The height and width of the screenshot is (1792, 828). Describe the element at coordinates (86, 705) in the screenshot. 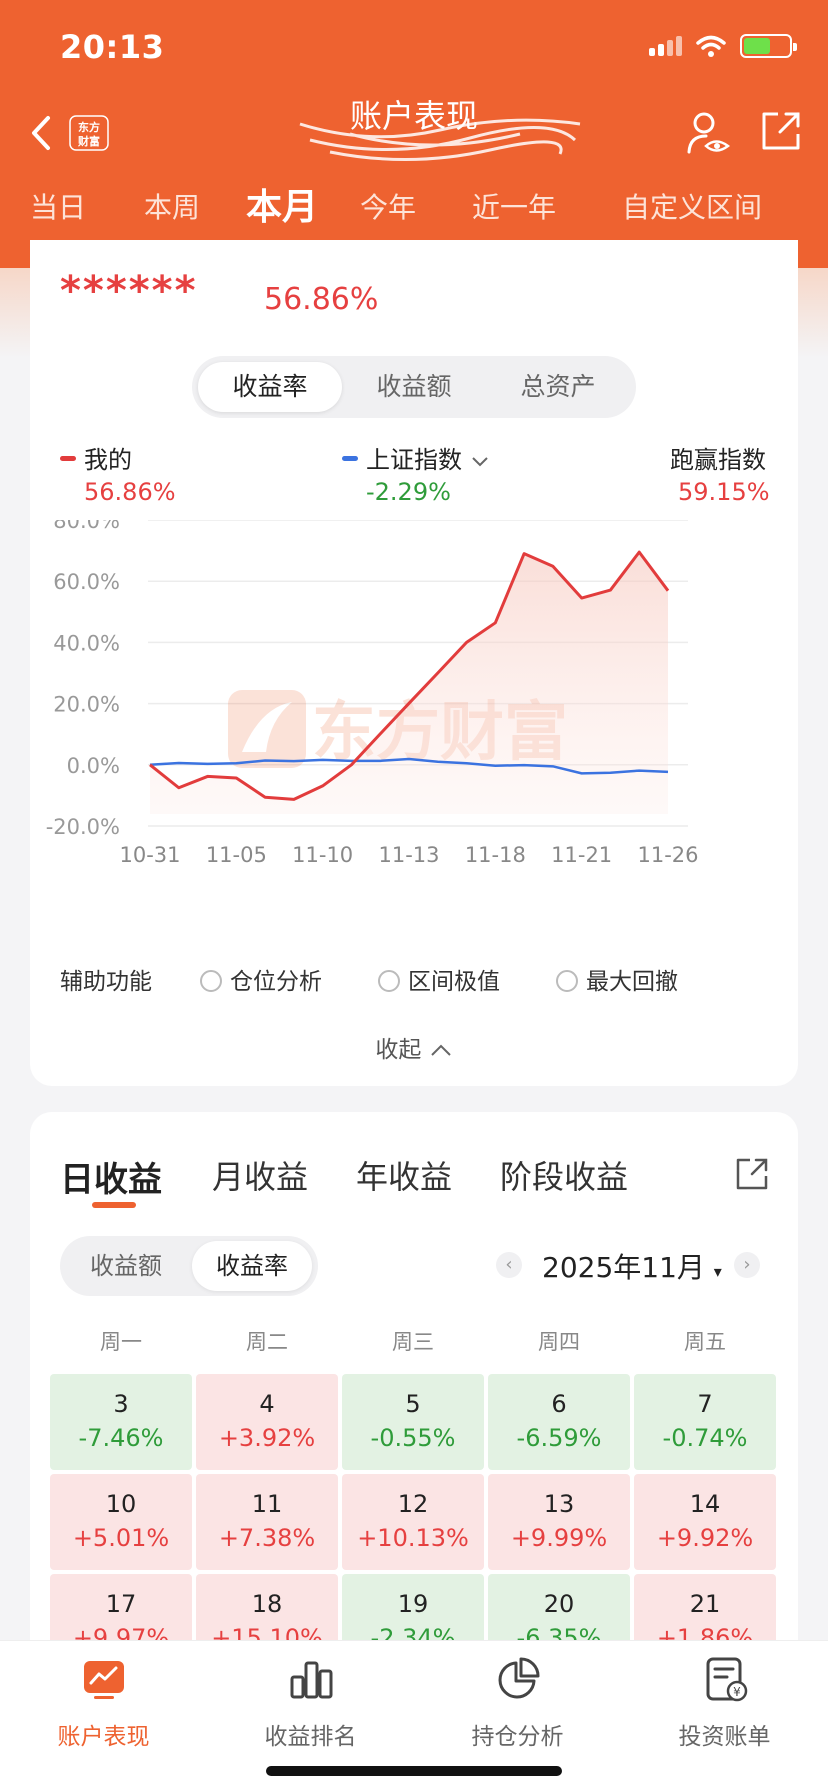

I see `y-tick-label: 20.0%` at that location.